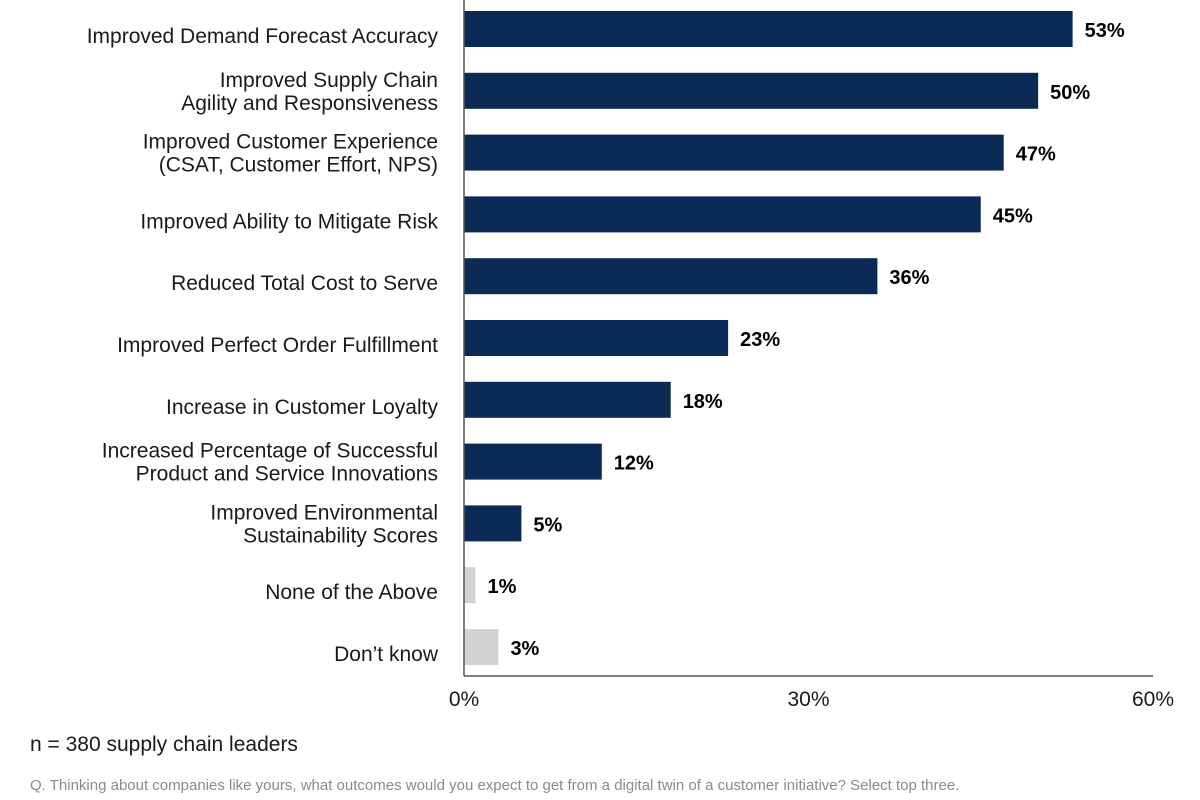 This screenshot has width=1200, height=800. I want to click on x-tick-label: 30%, so click(808, 699).